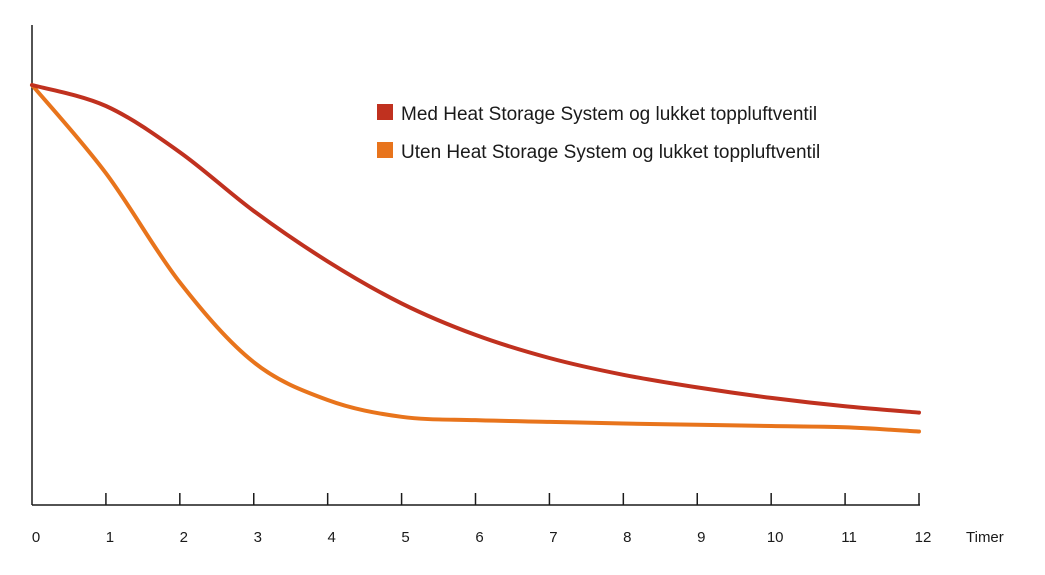  I want to click on x-tick-label: 6, so click(479, 537).